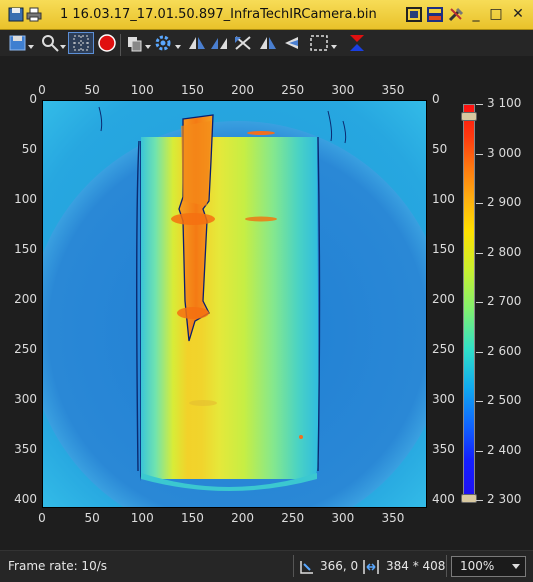 Image resolution: width=533 pixels, height=582 pixels. I want to click on rotate-left-icon, so click(219, 43).